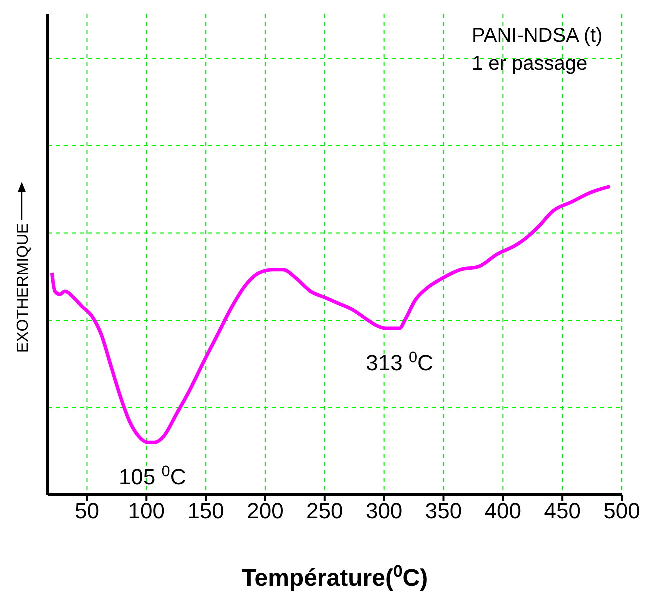 The height and width of the screenshot is (598, 655). I want to click on annotation: 313 $^{0}$C, so click(400, 362).